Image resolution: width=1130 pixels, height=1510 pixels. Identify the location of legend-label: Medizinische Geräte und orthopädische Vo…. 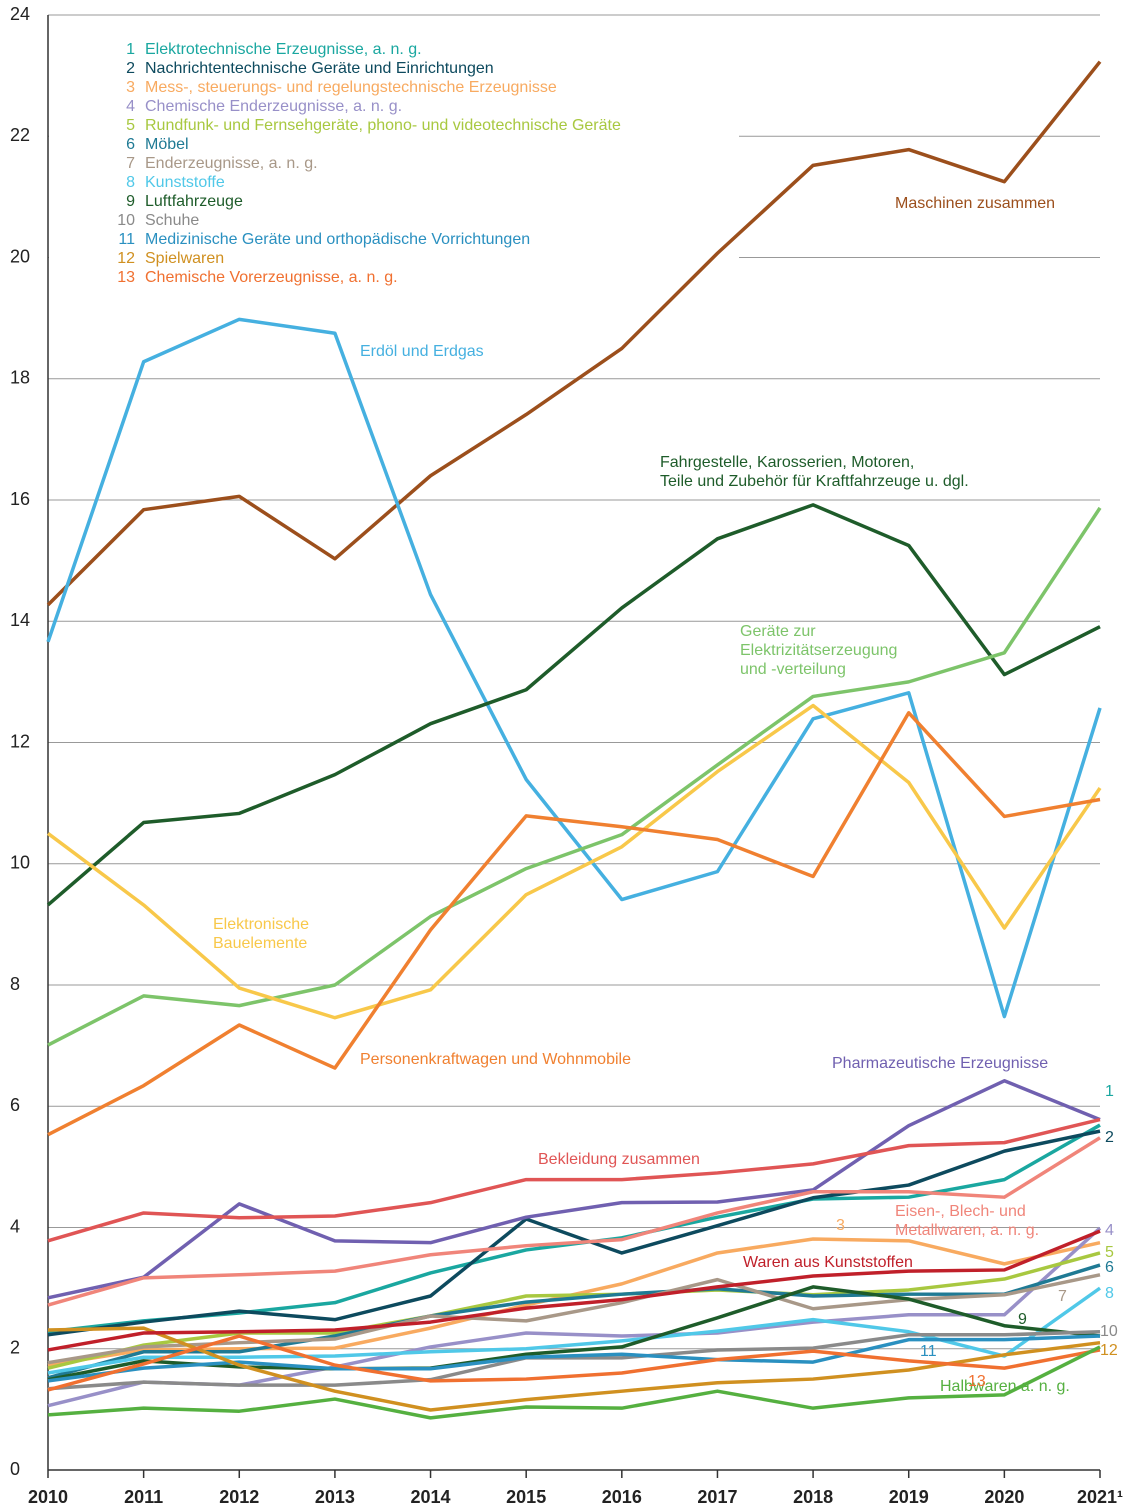
(337, 239).